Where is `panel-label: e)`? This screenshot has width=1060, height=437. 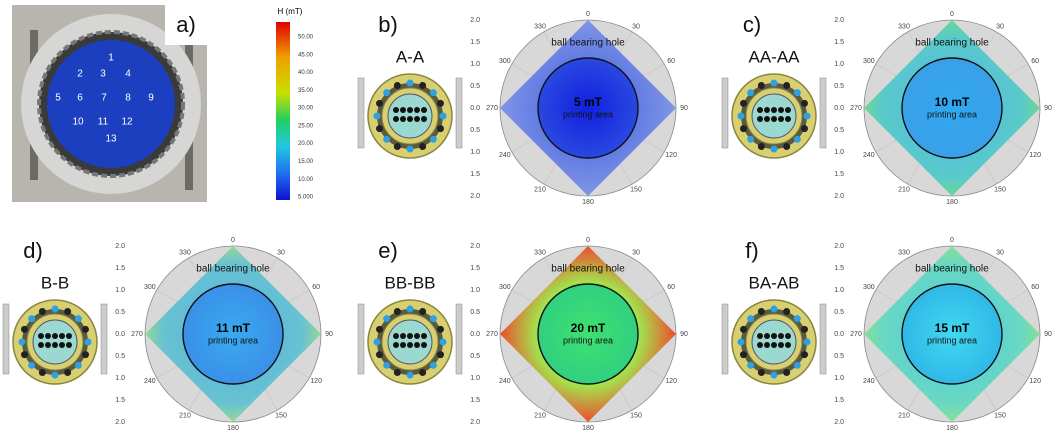 panel-label: e) is located at coordinates (388, 250).